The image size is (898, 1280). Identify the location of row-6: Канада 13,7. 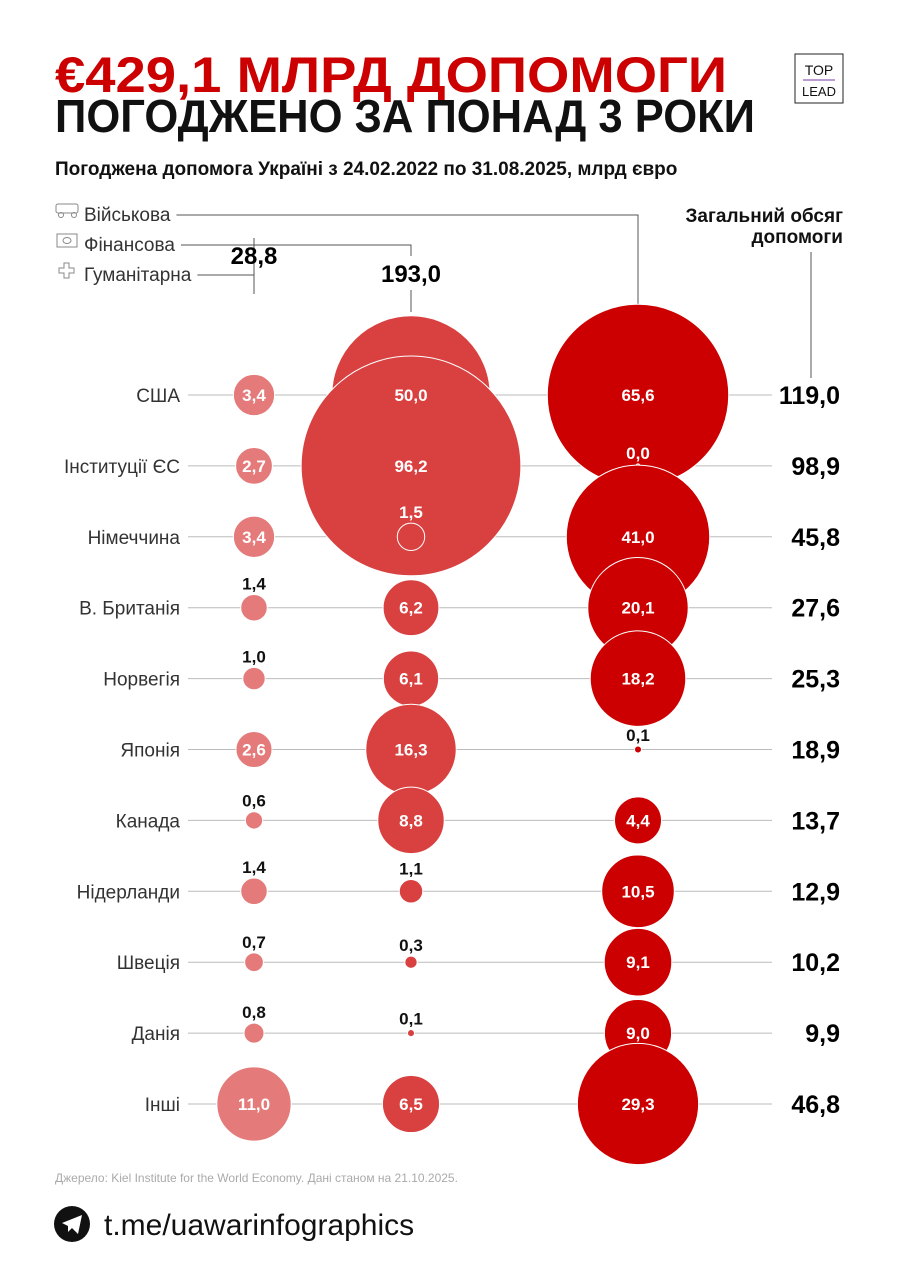
(478, 821).